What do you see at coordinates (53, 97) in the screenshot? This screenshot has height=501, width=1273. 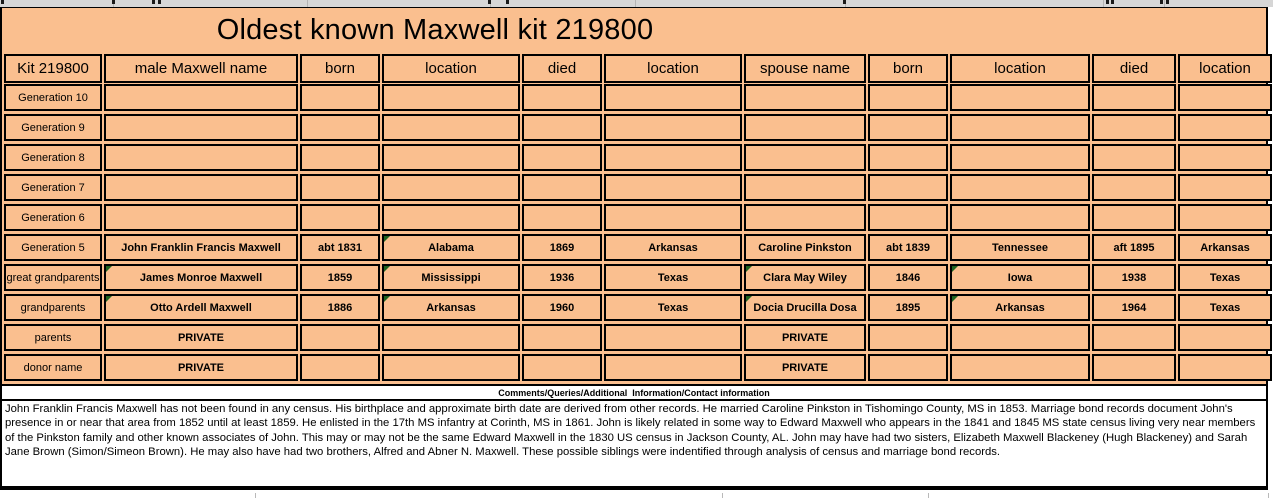 I see `row-label: Generation 10` at bounding box center [53, 97].